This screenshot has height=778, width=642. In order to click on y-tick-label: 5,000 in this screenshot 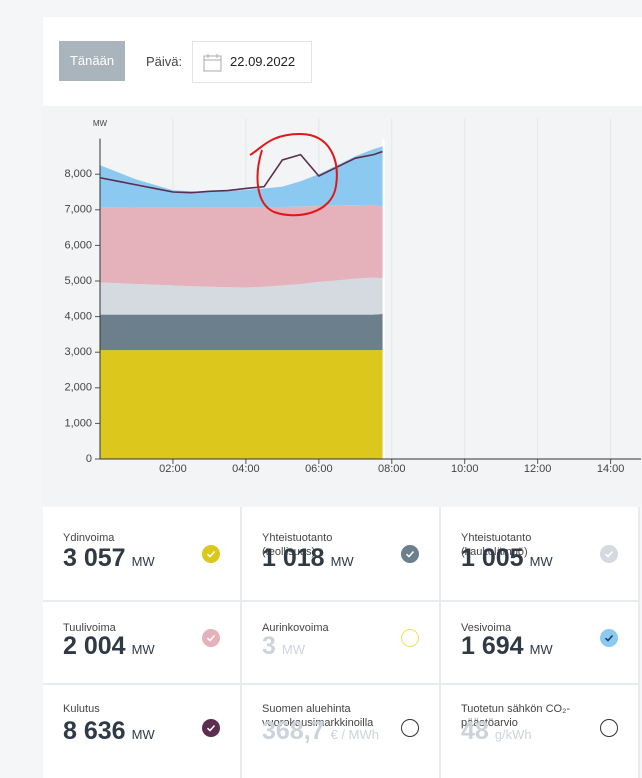, I will do `click(78, 281)`.